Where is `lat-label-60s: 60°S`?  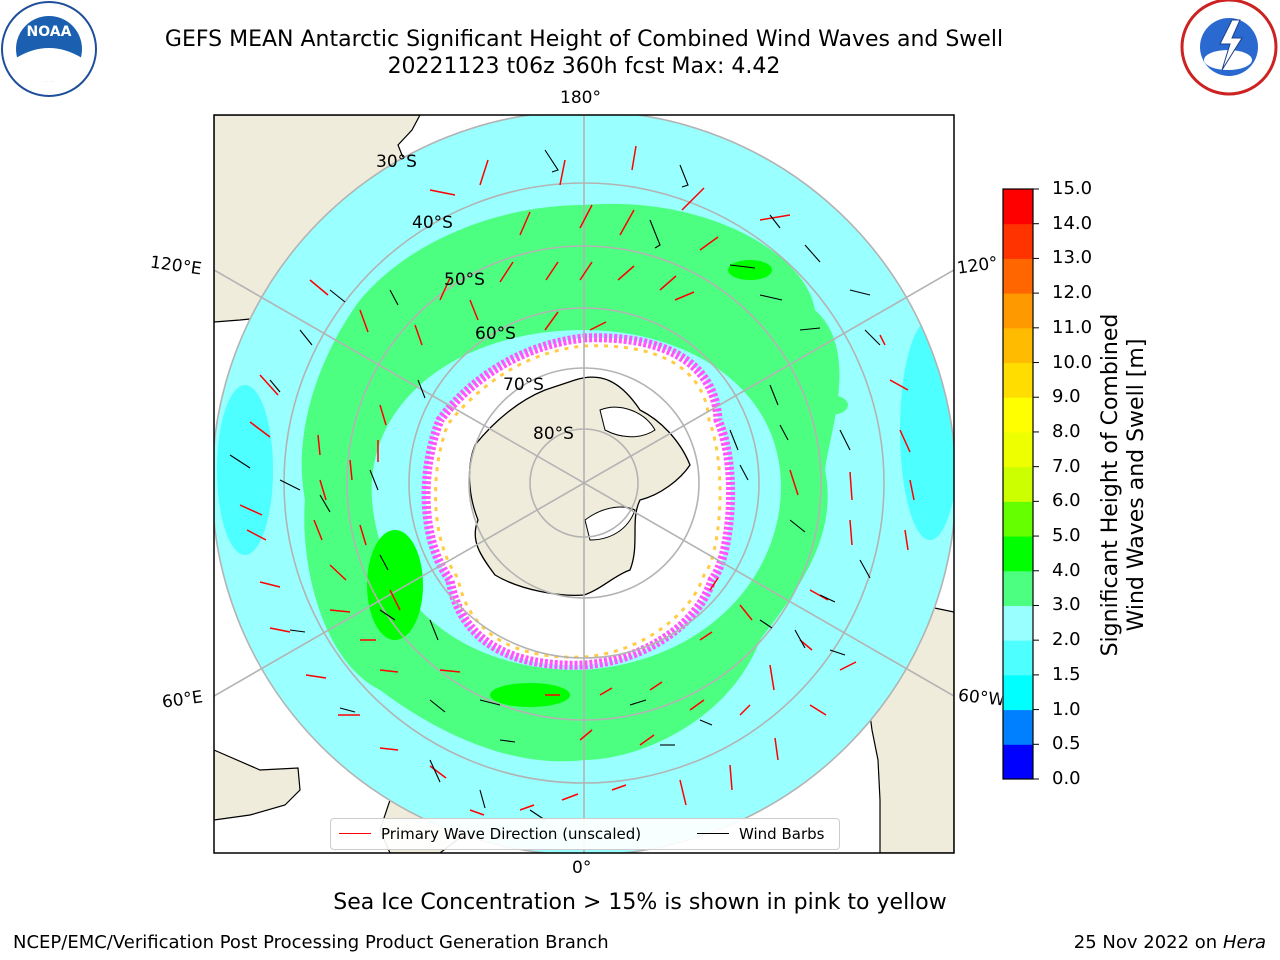
lat-label-60s: 60°S is located at coordinates (495, 334).